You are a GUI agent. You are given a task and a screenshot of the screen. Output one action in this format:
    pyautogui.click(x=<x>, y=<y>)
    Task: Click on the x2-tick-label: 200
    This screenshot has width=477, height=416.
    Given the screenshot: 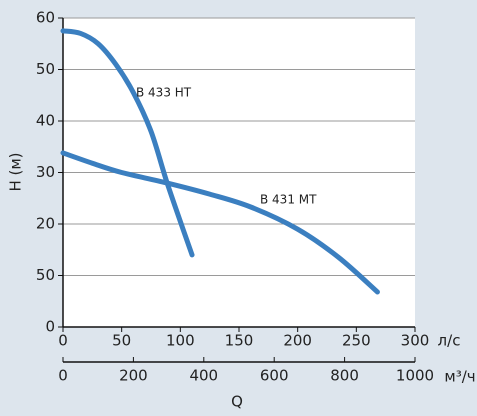 What is the action you would take?
    pyautogui.click(x=133, y=376)
    